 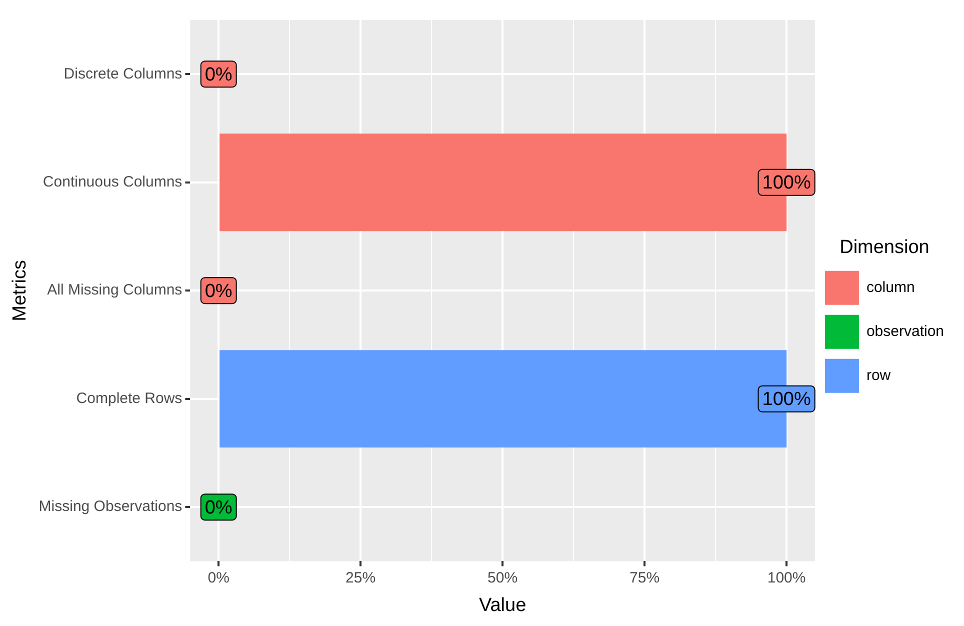 What do you see at coordinates (878, 375) in the screenshot?
I see `legend-label: row` at bounding box center [878, 375].